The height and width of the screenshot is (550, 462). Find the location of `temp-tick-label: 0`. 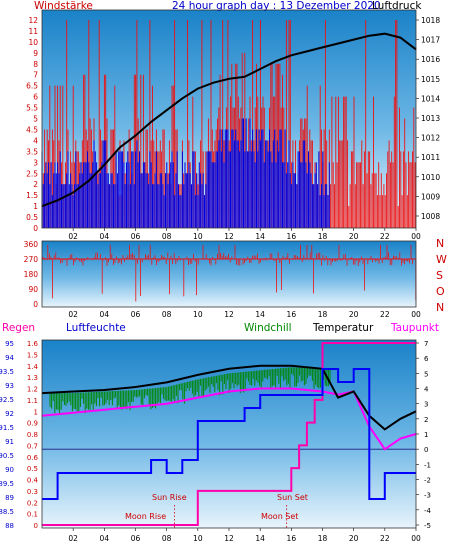

temp-tick-label: 0 is located at coordinates (426, 450).